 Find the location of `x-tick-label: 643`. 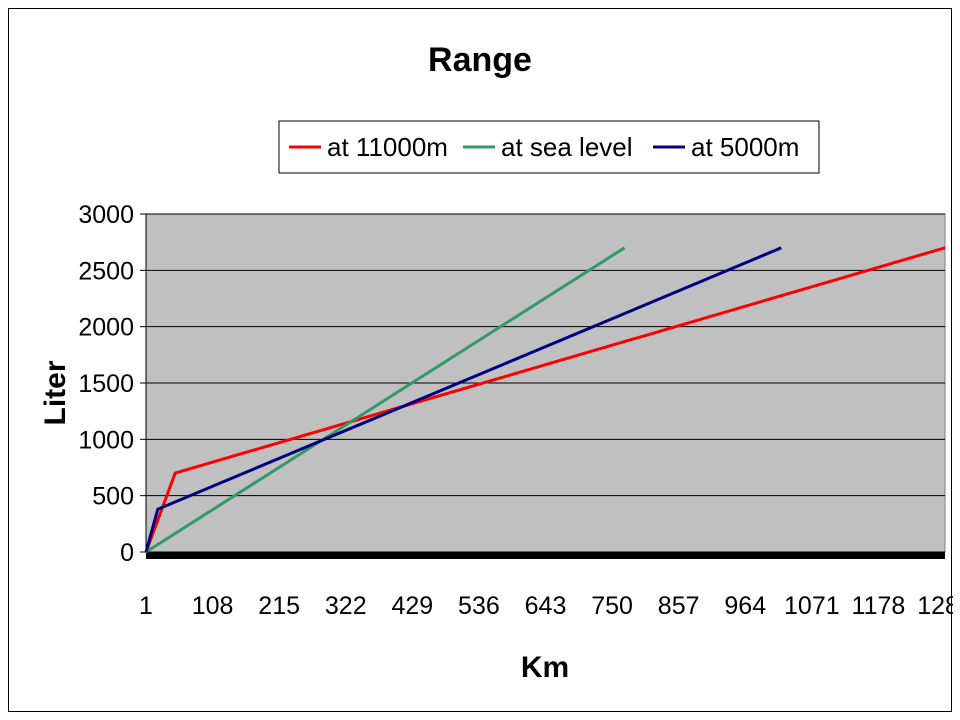

x-tick-label: 643 is located at coordinates (546, 606).